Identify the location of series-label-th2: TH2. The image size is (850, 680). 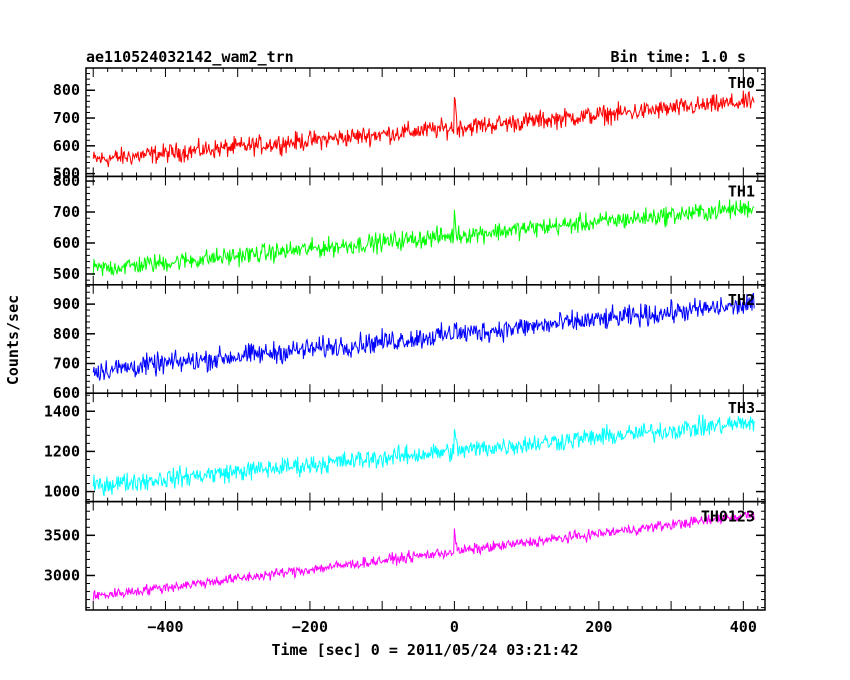
(741, 300).